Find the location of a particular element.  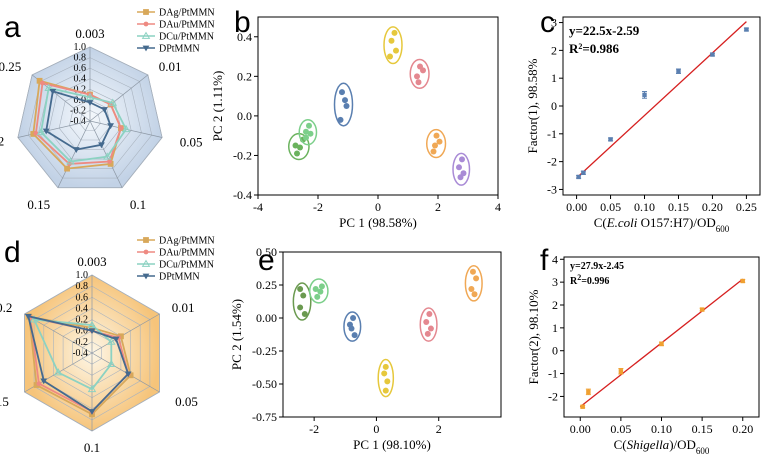

x-axis-label: C(E.coli O157:H7)/OD600 is located at coordinates (662, 224).